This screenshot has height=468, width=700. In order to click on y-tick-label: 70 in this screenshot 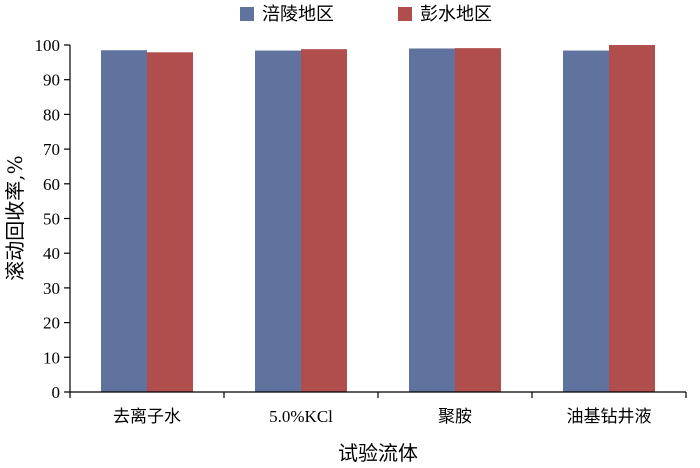, I will do `click(51, 149)`.